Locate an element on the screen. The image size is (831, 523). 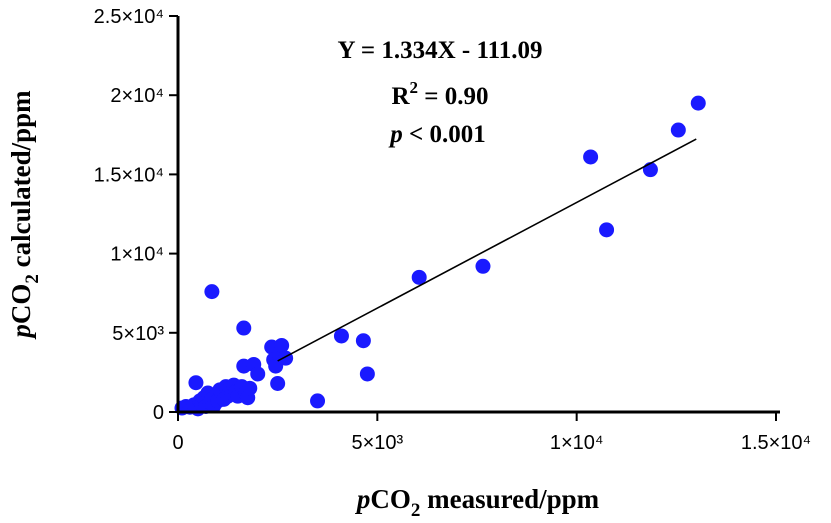
x-tick-label: 1×10⁴ is located at coordinates (577, 443).